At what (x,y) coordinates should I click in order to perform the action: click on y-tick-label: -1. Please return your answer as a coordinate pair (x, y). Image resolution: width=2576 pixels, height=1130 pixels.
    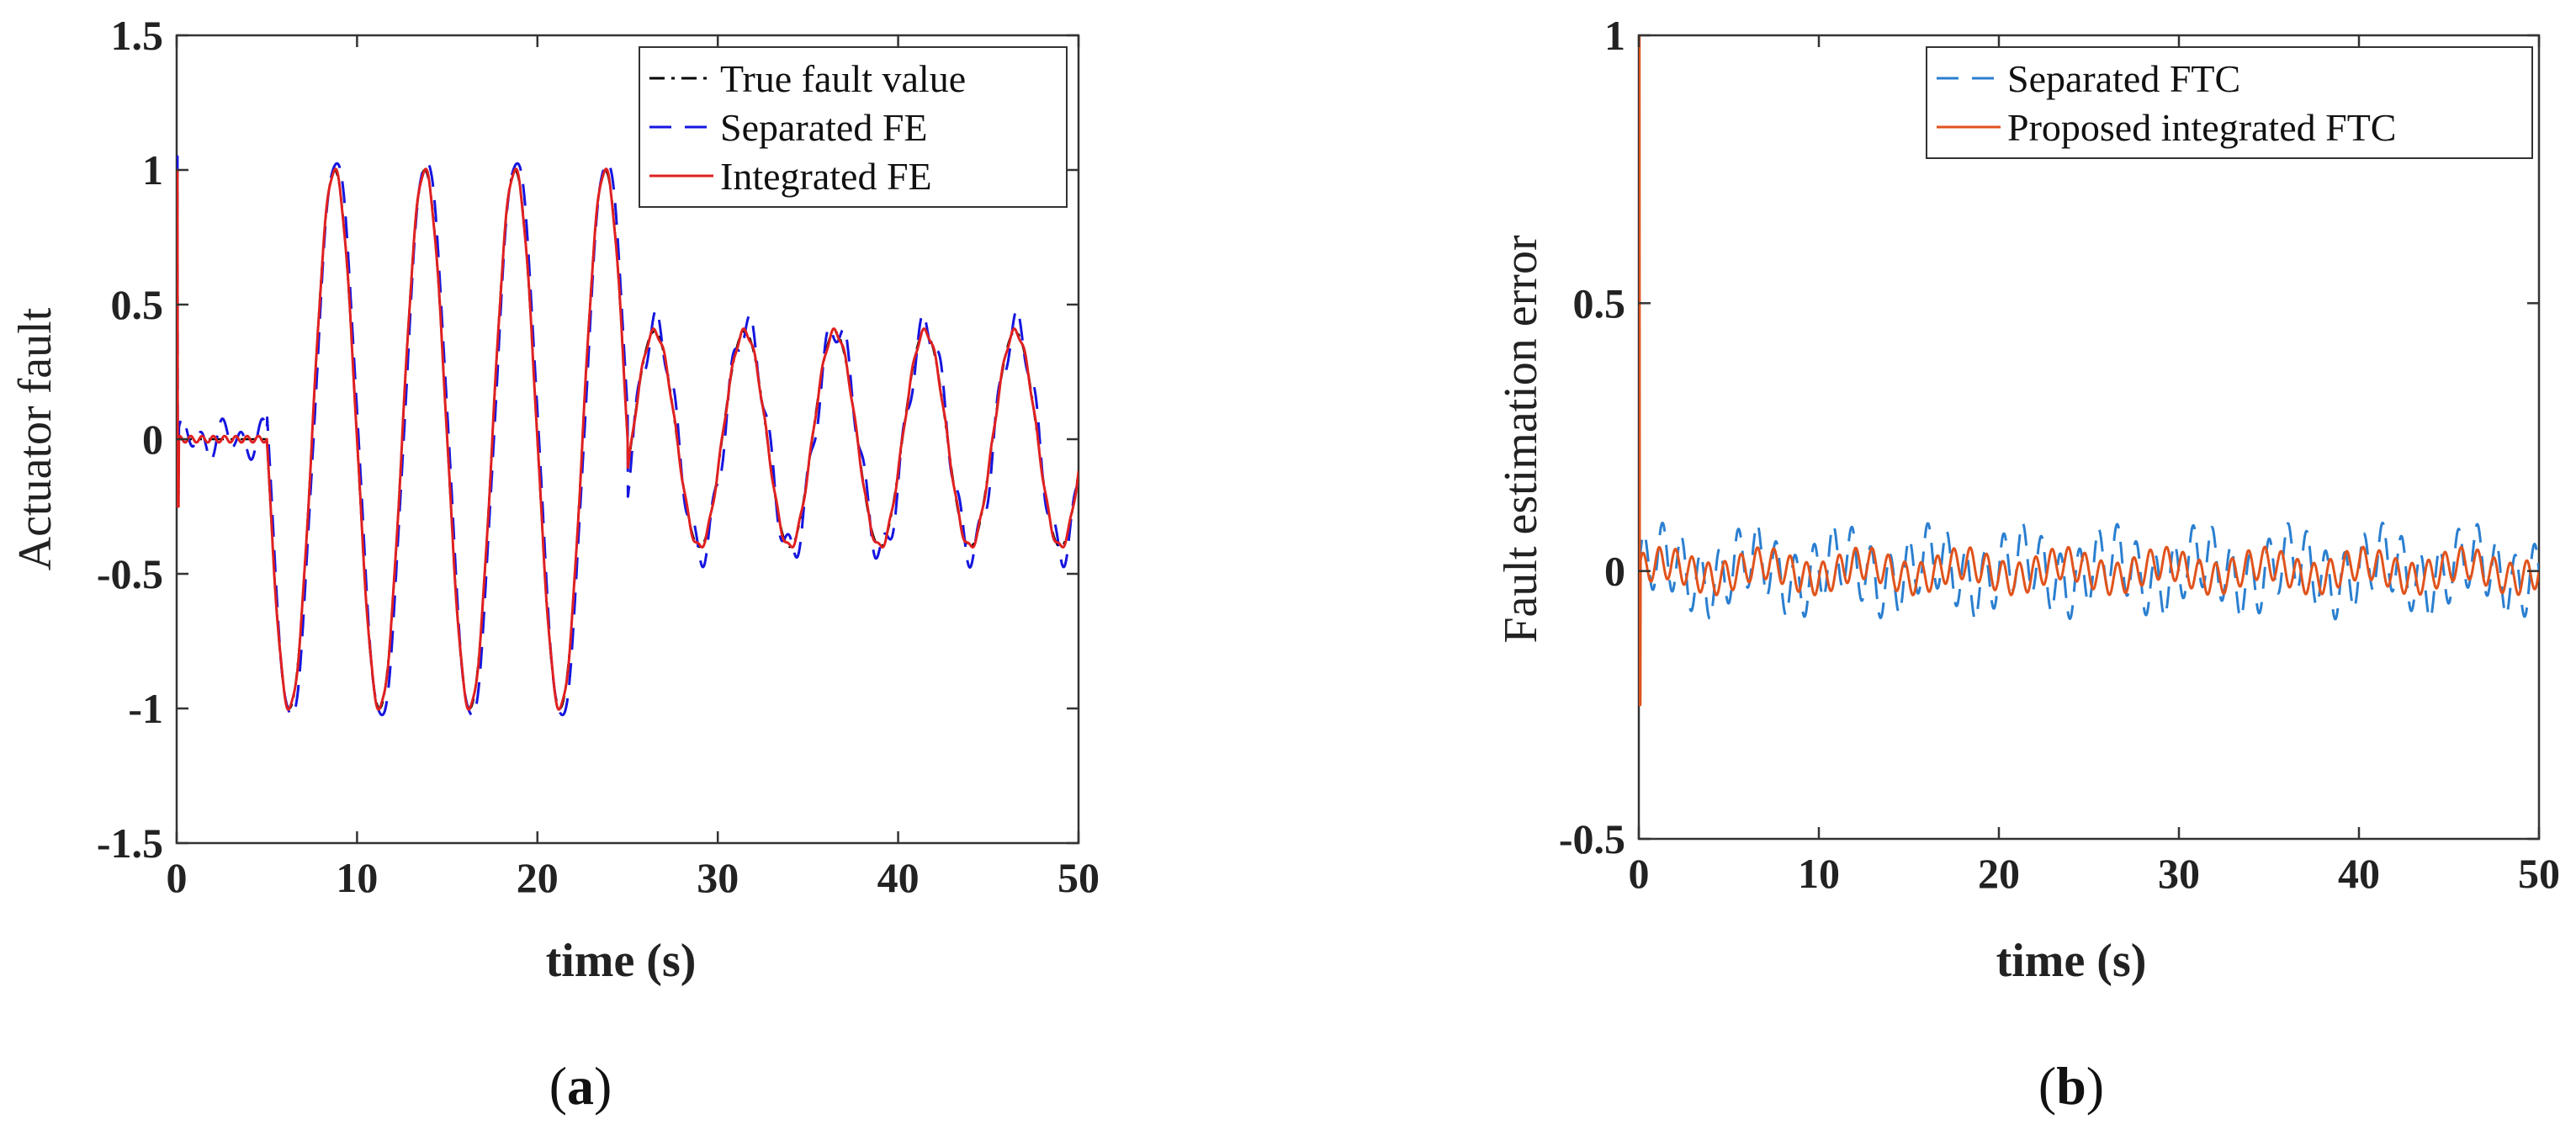
    Looking at the image, I should click on (145, 708).